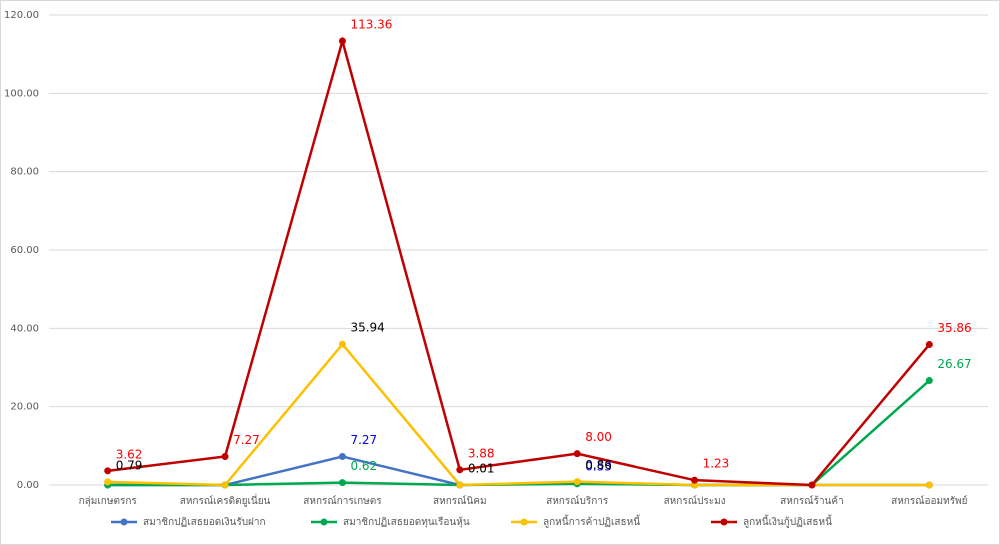  Describe the element at coordinates (598, 437) in the screenshot. I see `data-label: 8.00` at that location.